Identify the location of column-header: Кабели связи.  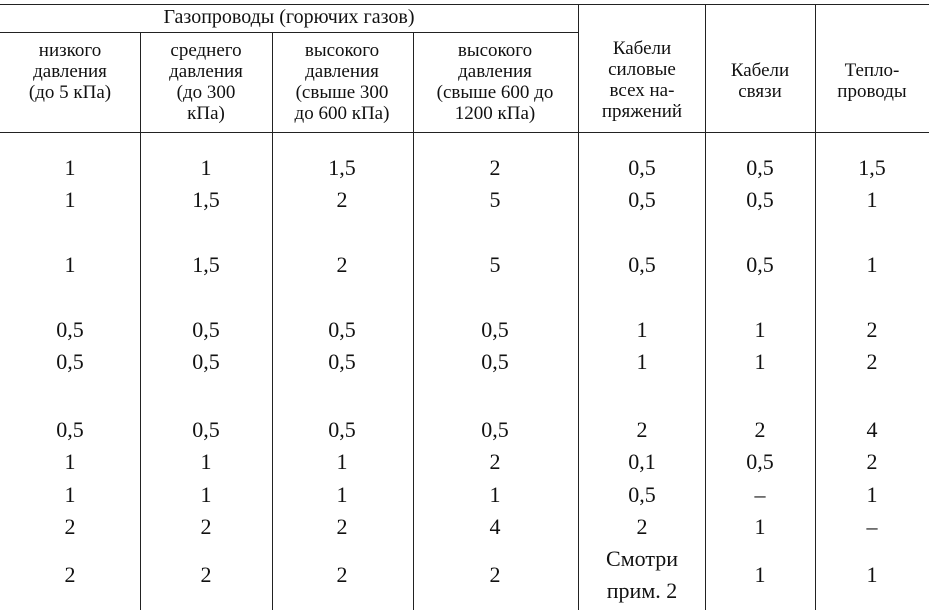
(760, 81).